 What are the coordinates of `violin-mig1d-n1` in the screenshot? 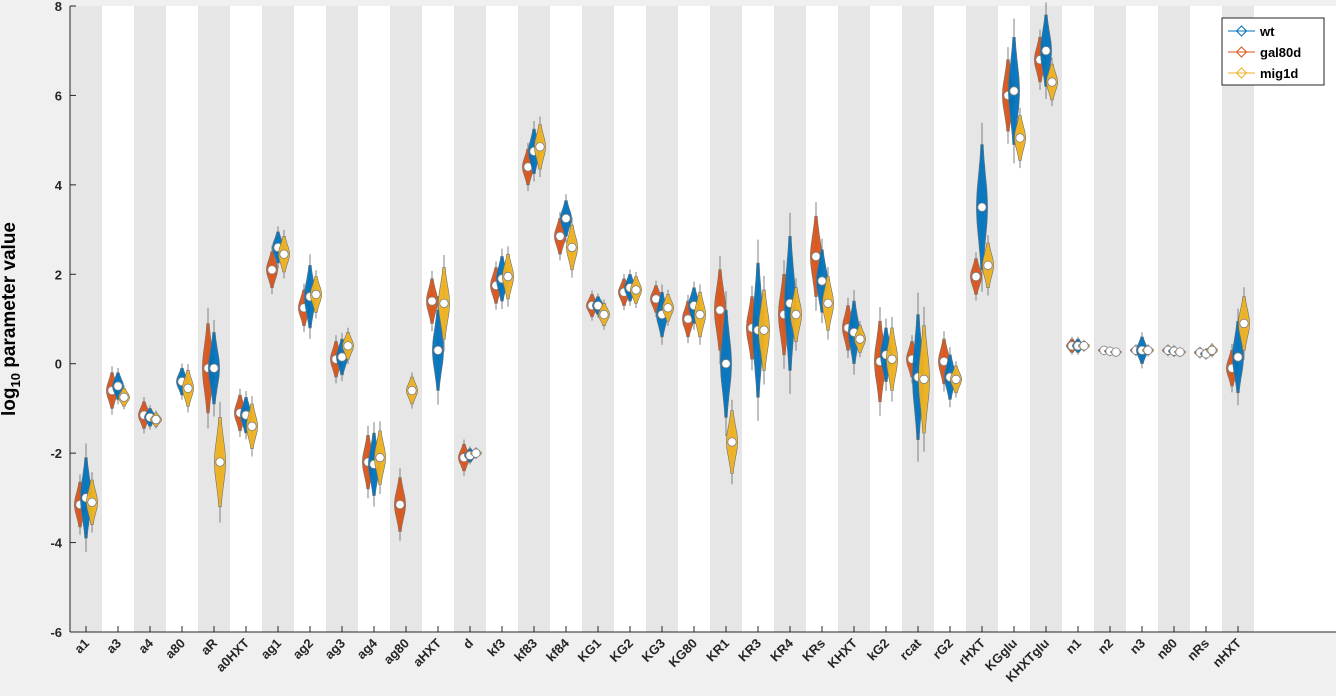 It's located at (1084, 345).